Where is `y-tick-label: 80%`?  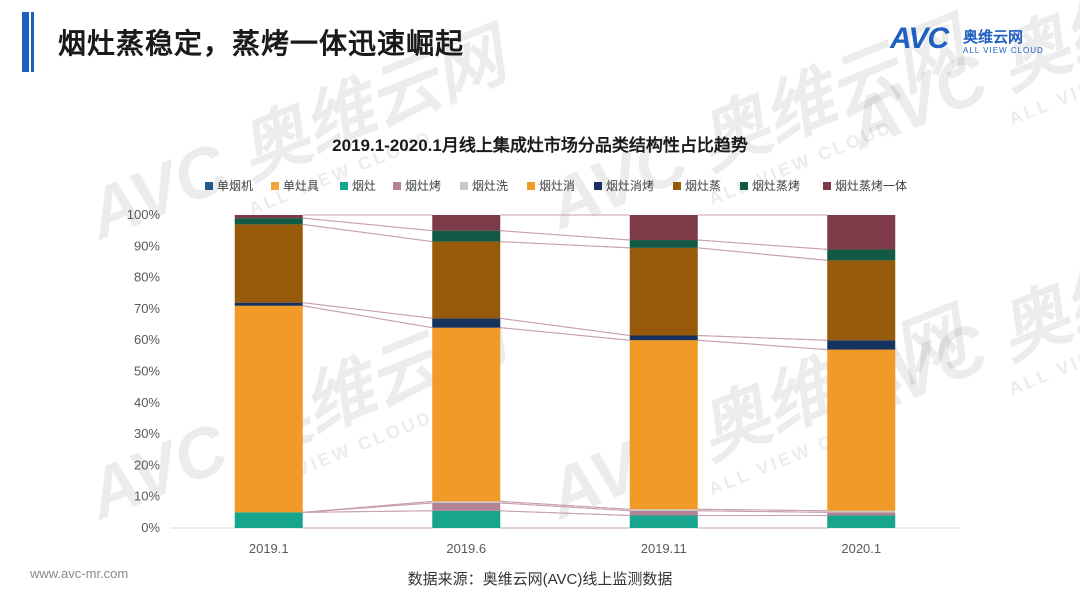 y-tick-label: 80% is located at coordinates (147, 277).